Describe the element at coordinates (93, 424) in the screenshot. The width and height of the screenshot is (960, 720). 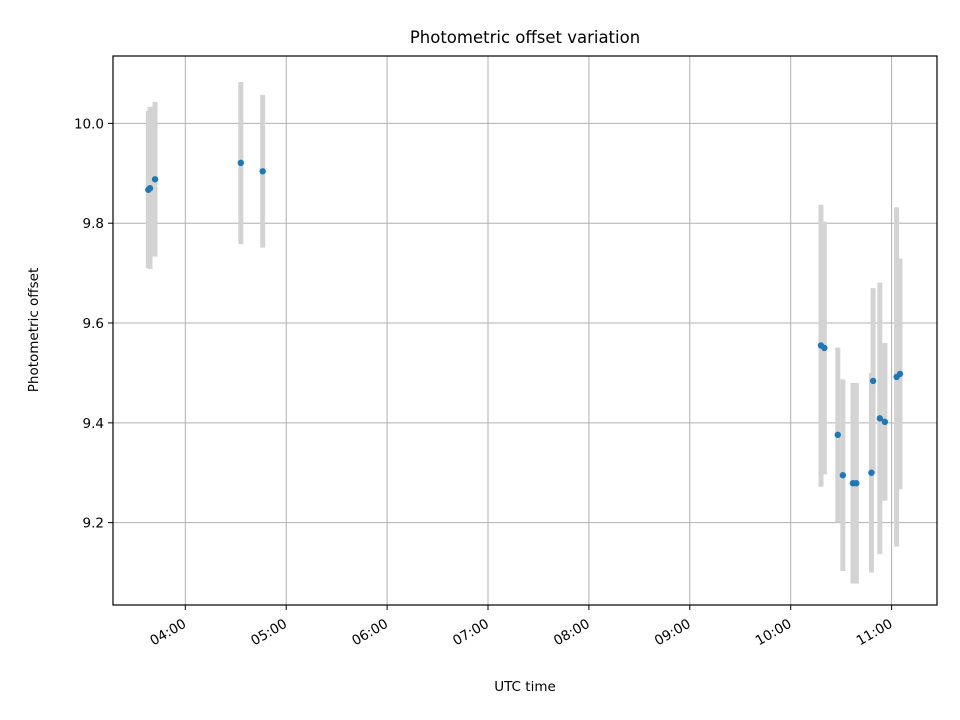
I see `y-tick-label: 9.4` at that location.